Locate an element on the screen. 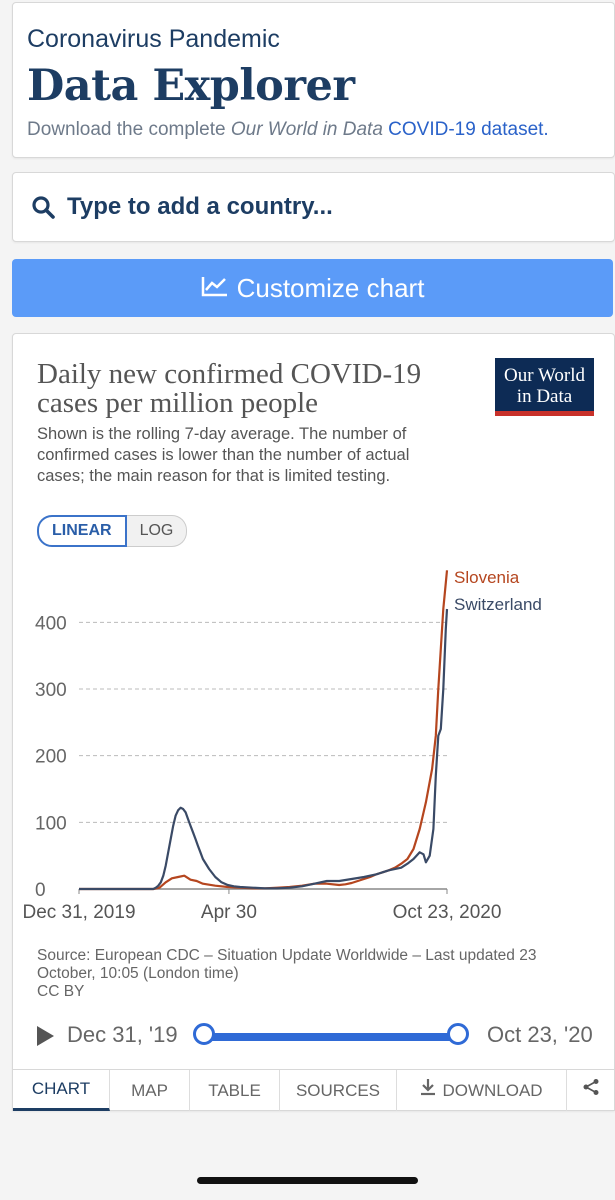  tab-map: MAP is located at coordinates (150, 1090).